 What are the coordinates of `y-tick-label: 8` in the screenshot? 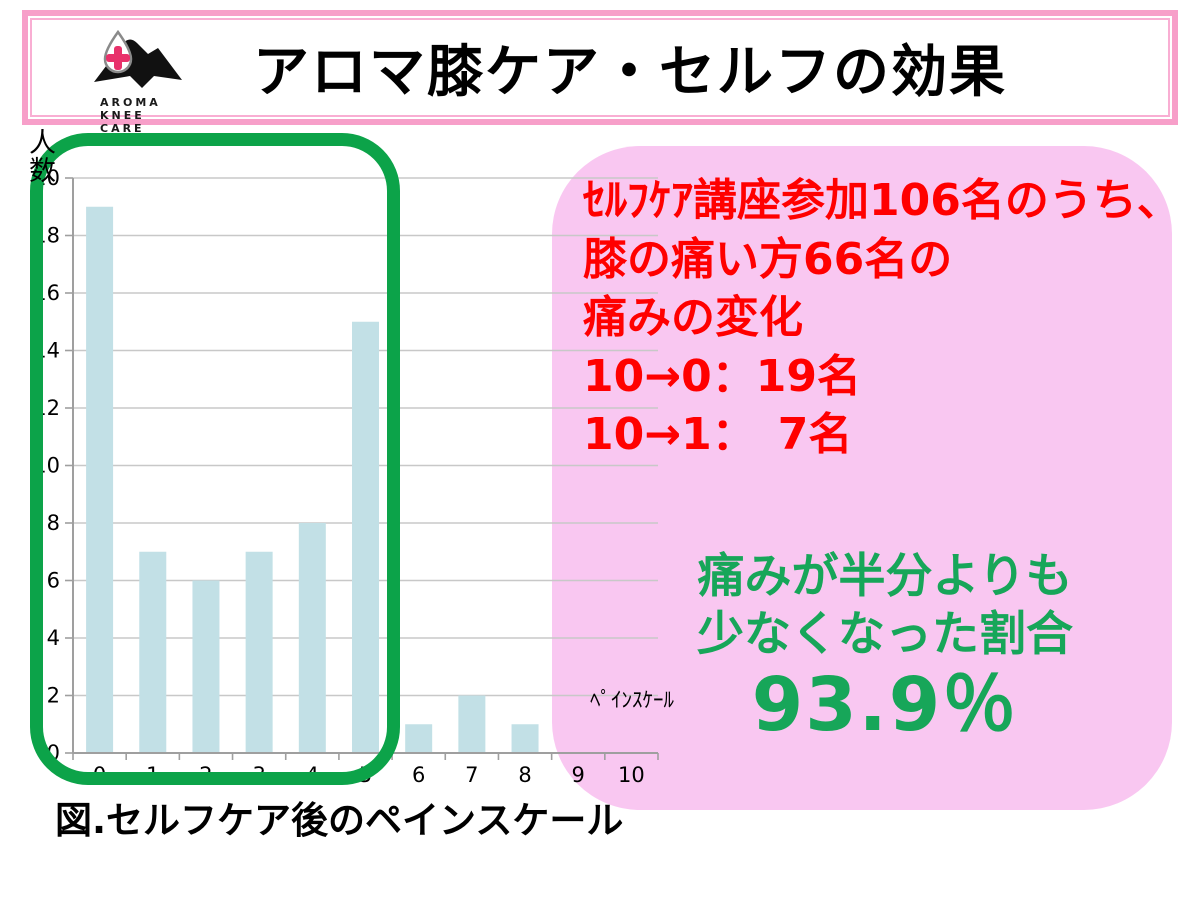 It's located at (53, 523).